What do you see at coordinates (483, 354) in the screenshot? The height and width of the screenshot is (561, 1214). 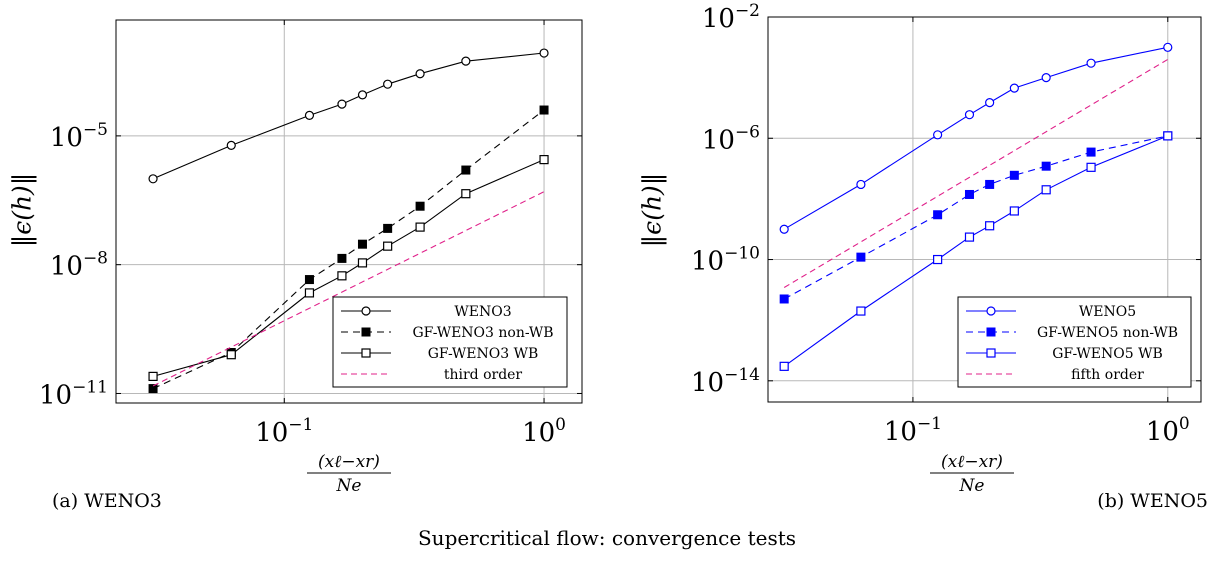 I see `legend-label: GF-WENO3 WB` at bounding box center [483, 354].